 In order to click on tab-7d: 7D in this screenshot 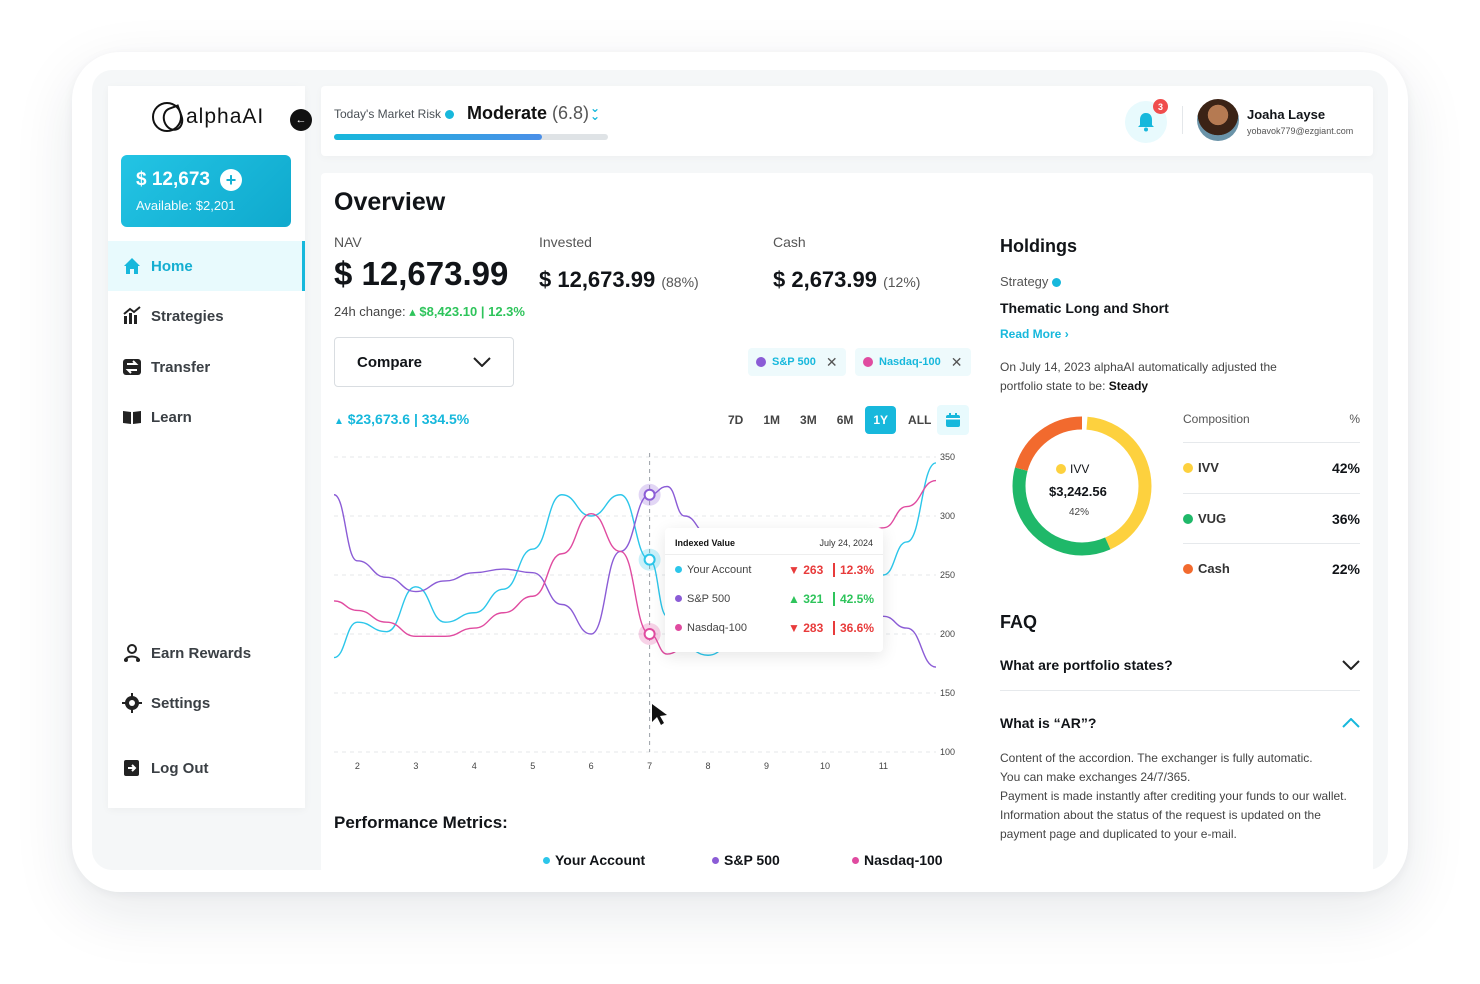, I will do `click(736, 420)`.